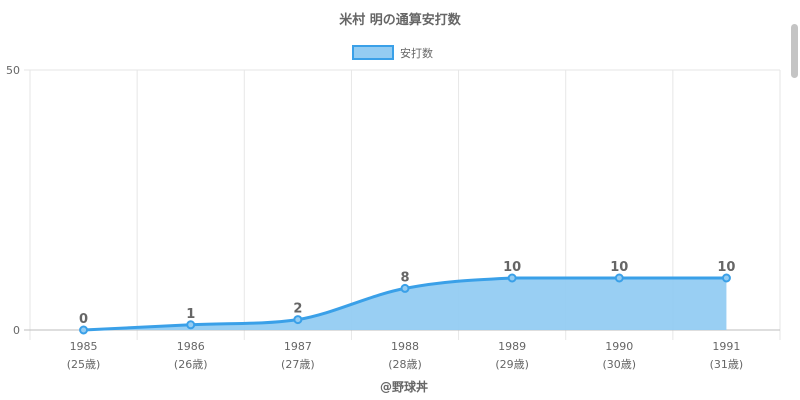  What do you see at coordinates (191, 346) in the screenshot?
I see `x-tick-label: 1986` at bounding box center [191, 346].